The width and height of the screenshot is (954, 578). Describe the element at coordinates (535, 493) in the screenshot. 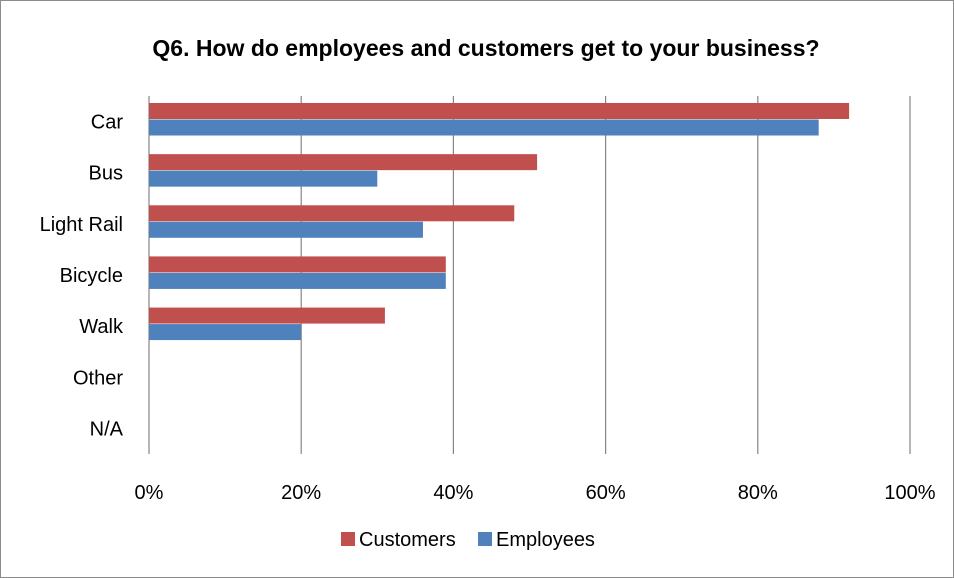

I see `x-tick-labels: 0% 20% 40% 60% 80% 100%` at that location.